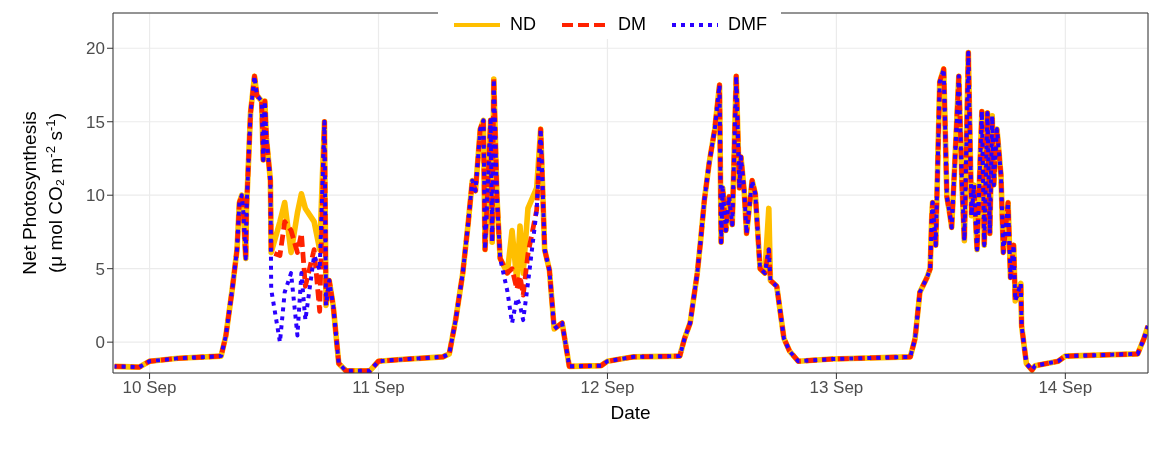  Describe the element at coordinates (632, 24) in the screenshot. I see `legend-label: DM` at that location.